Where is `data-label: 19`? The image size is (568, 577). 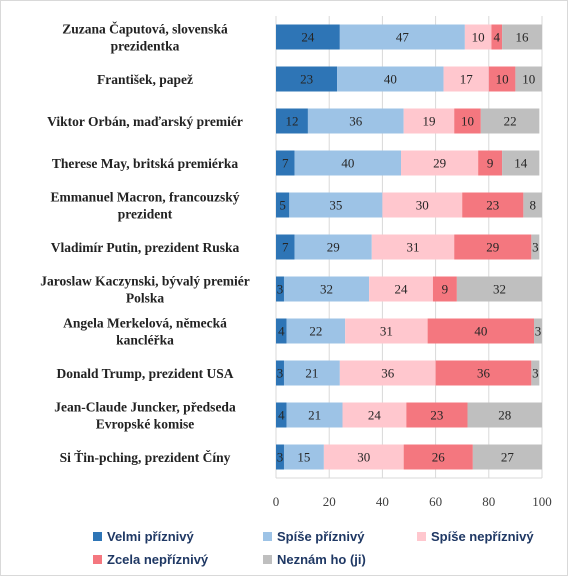
data-label: 19 is located at coordinates (428, 121).